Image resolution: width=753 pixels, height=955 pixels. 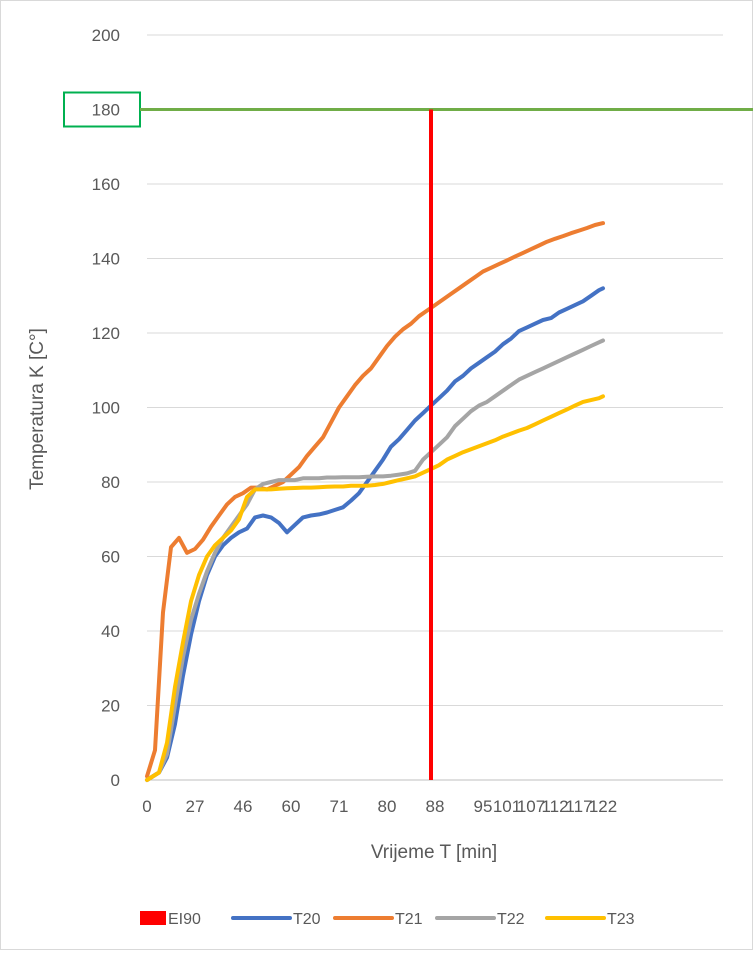 I want to click on legend-swatch-ei90, so click(x=153, y=918).